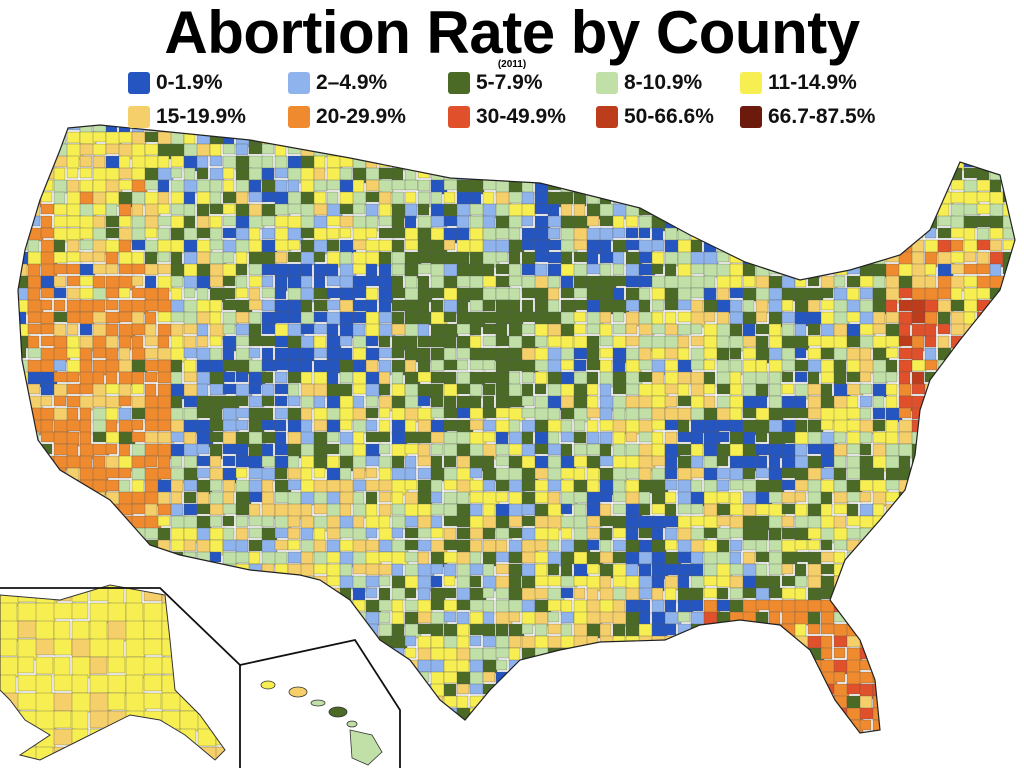 The image size is (1024, 768). I want to click on county-cell-1943, so click(946, 414).